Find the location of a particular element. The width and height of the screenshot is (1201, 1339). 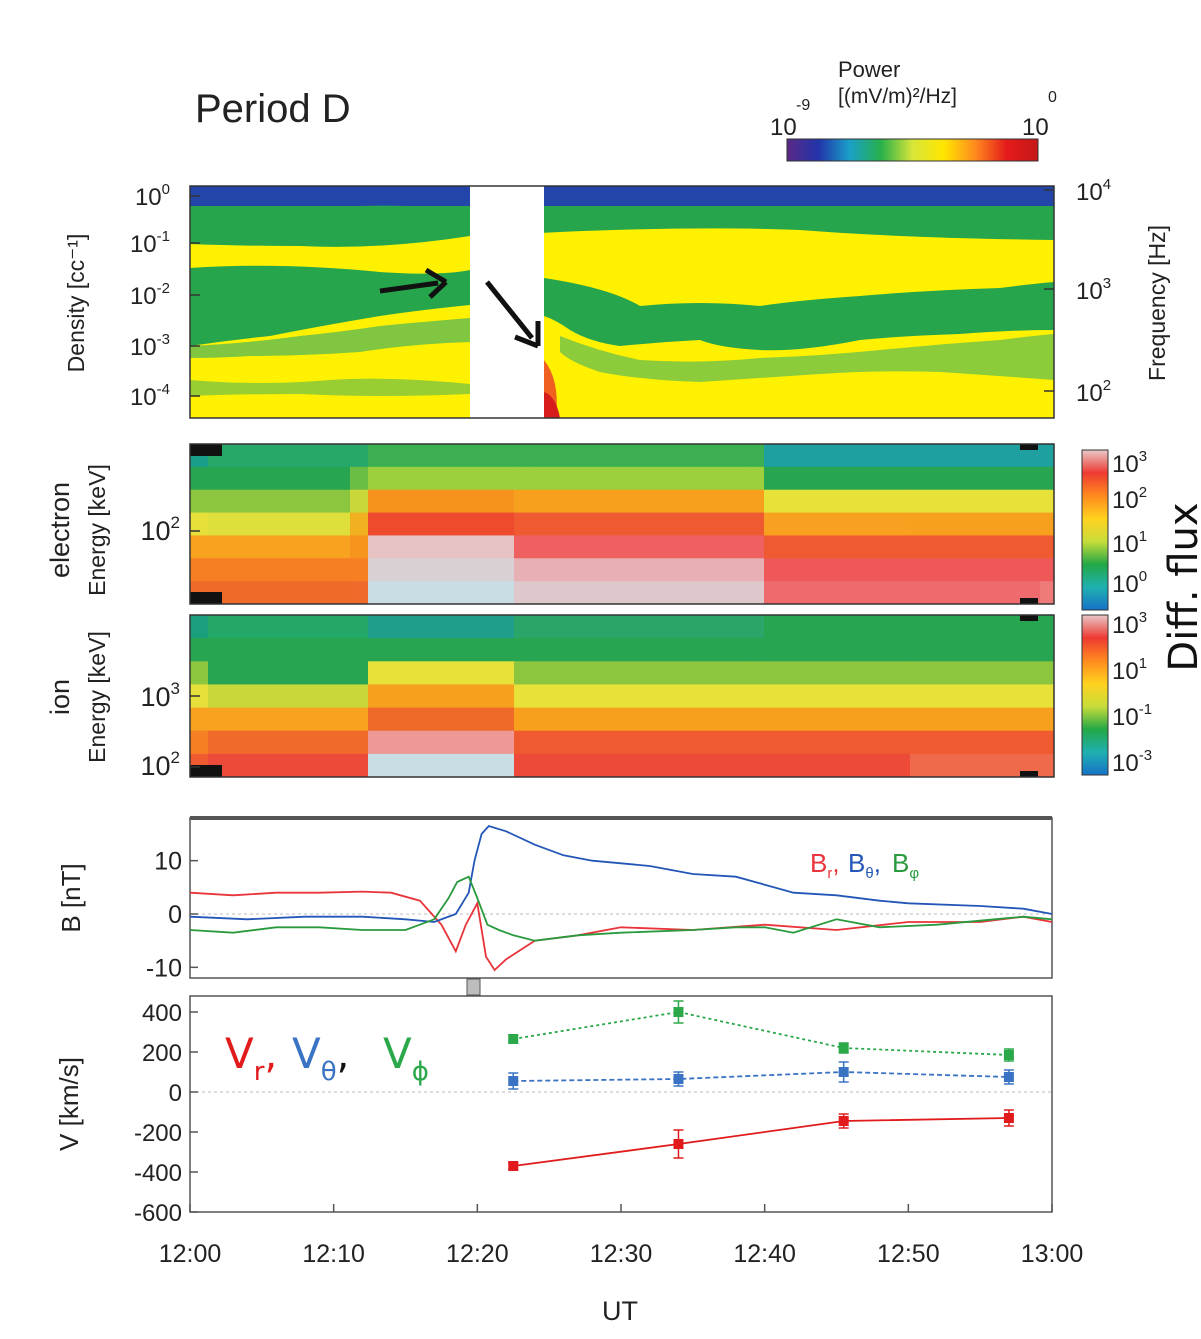

ion-colorbar-tick: 103 is located at coordinates (1129, 624).